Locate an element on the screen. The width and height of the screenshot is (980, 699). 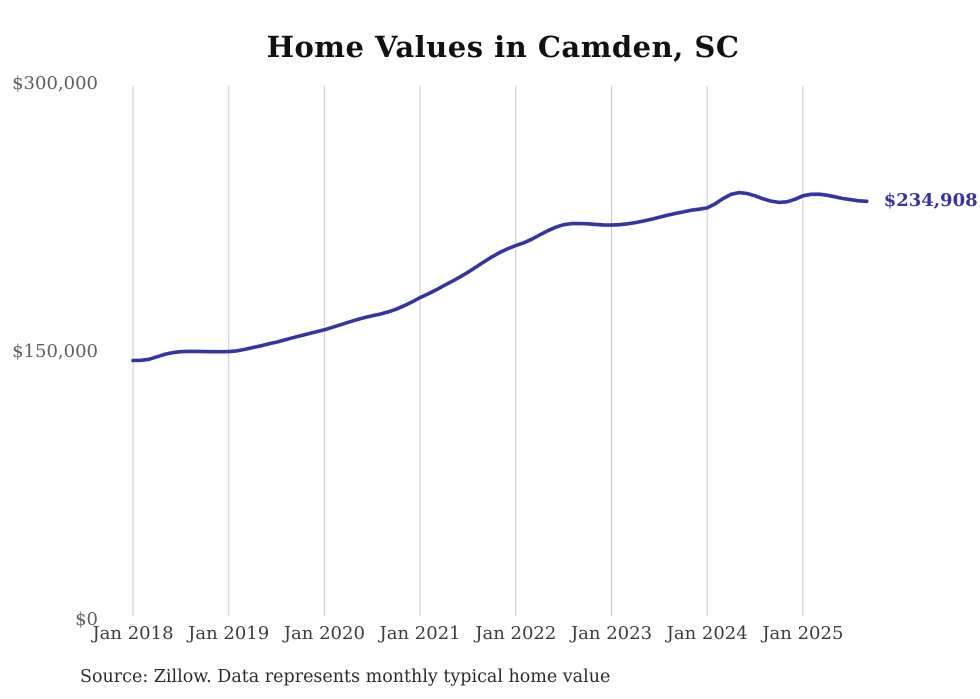
final-value-label: $234,908 is located at coordinates (930, 201).